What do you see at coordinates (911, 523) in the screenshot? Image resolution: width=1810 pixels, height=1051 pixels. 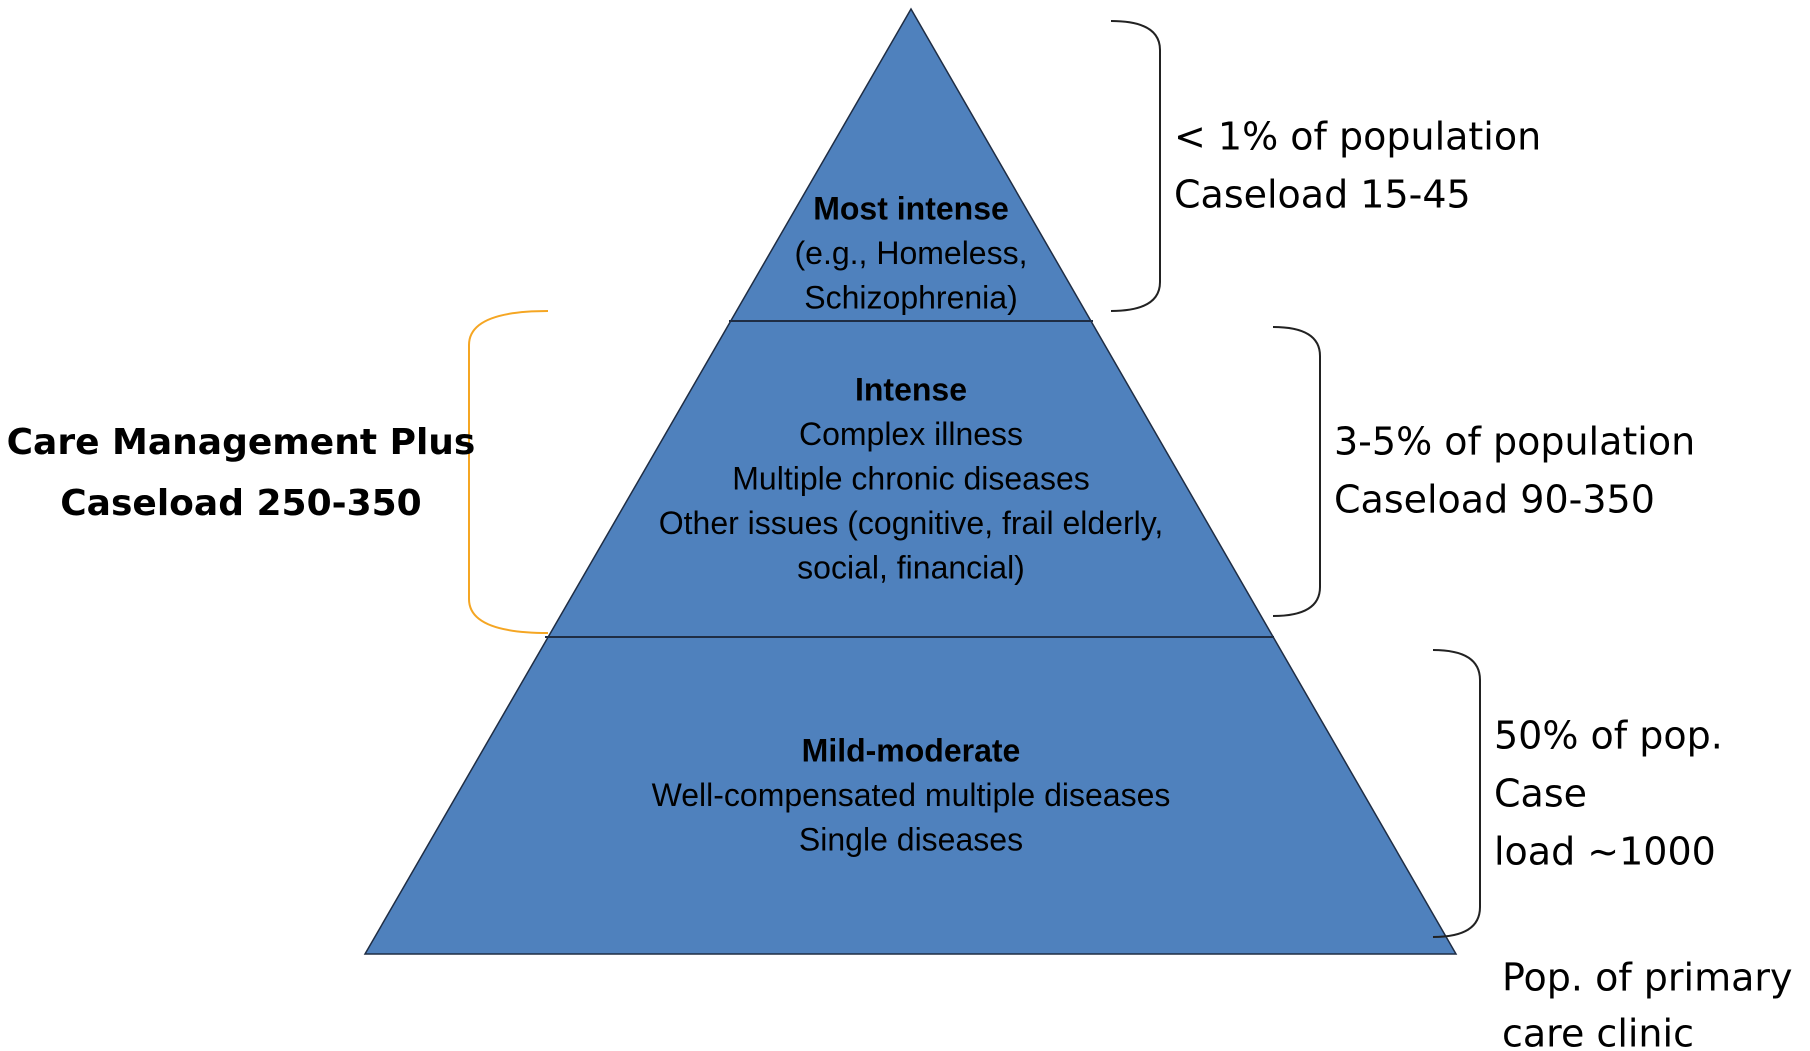 I see `tier-line: Other issues (cognitive, frail elderly,` at bounding box center [911, 523].